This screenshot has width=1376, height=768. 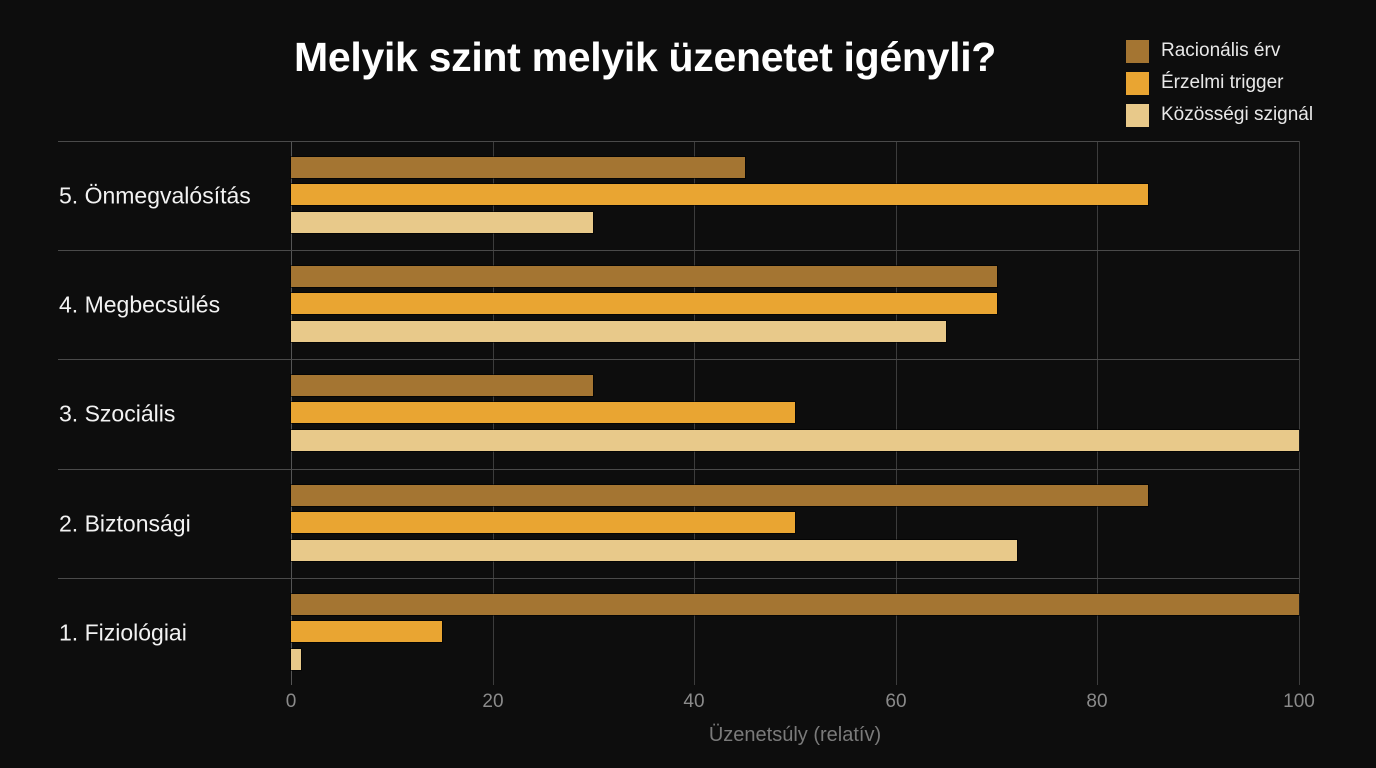 What do you see at coordinates (694, 701) in the screenshot?
I see `x-tick-label: 40` at bounding box center [694, 701].